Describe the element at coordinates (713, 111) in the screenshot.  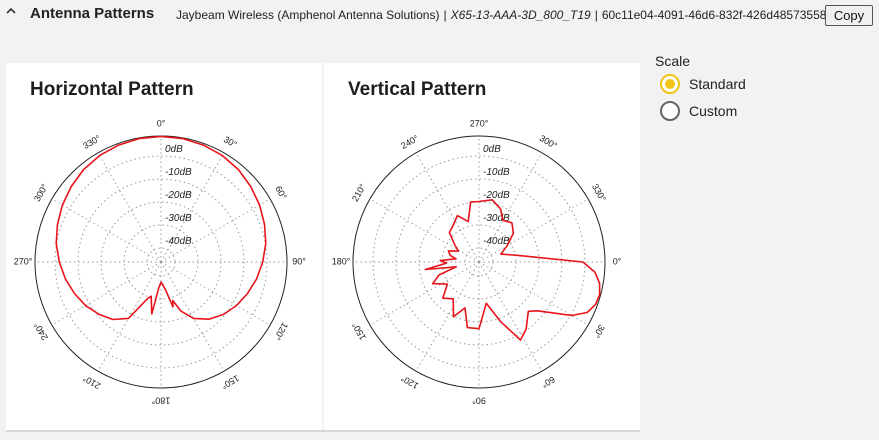
I see `radio-custom-label: Custom` at that location.